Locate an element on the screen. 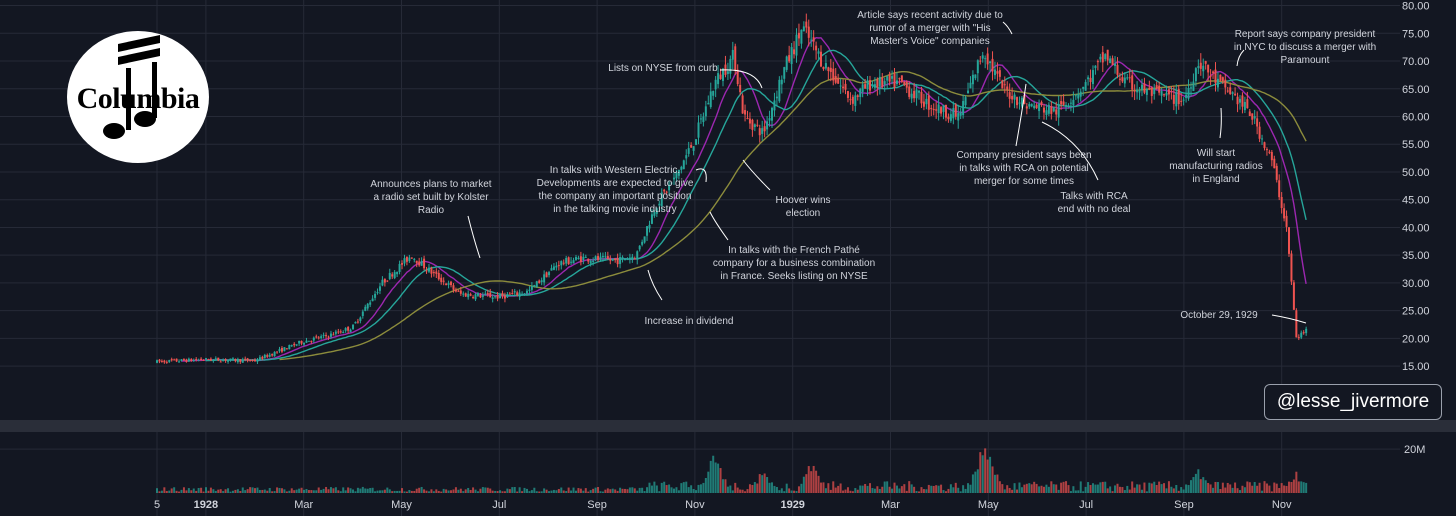 The image size is (1456, 516). columbia-logo: Columbia is located at coordinates (138, 97).